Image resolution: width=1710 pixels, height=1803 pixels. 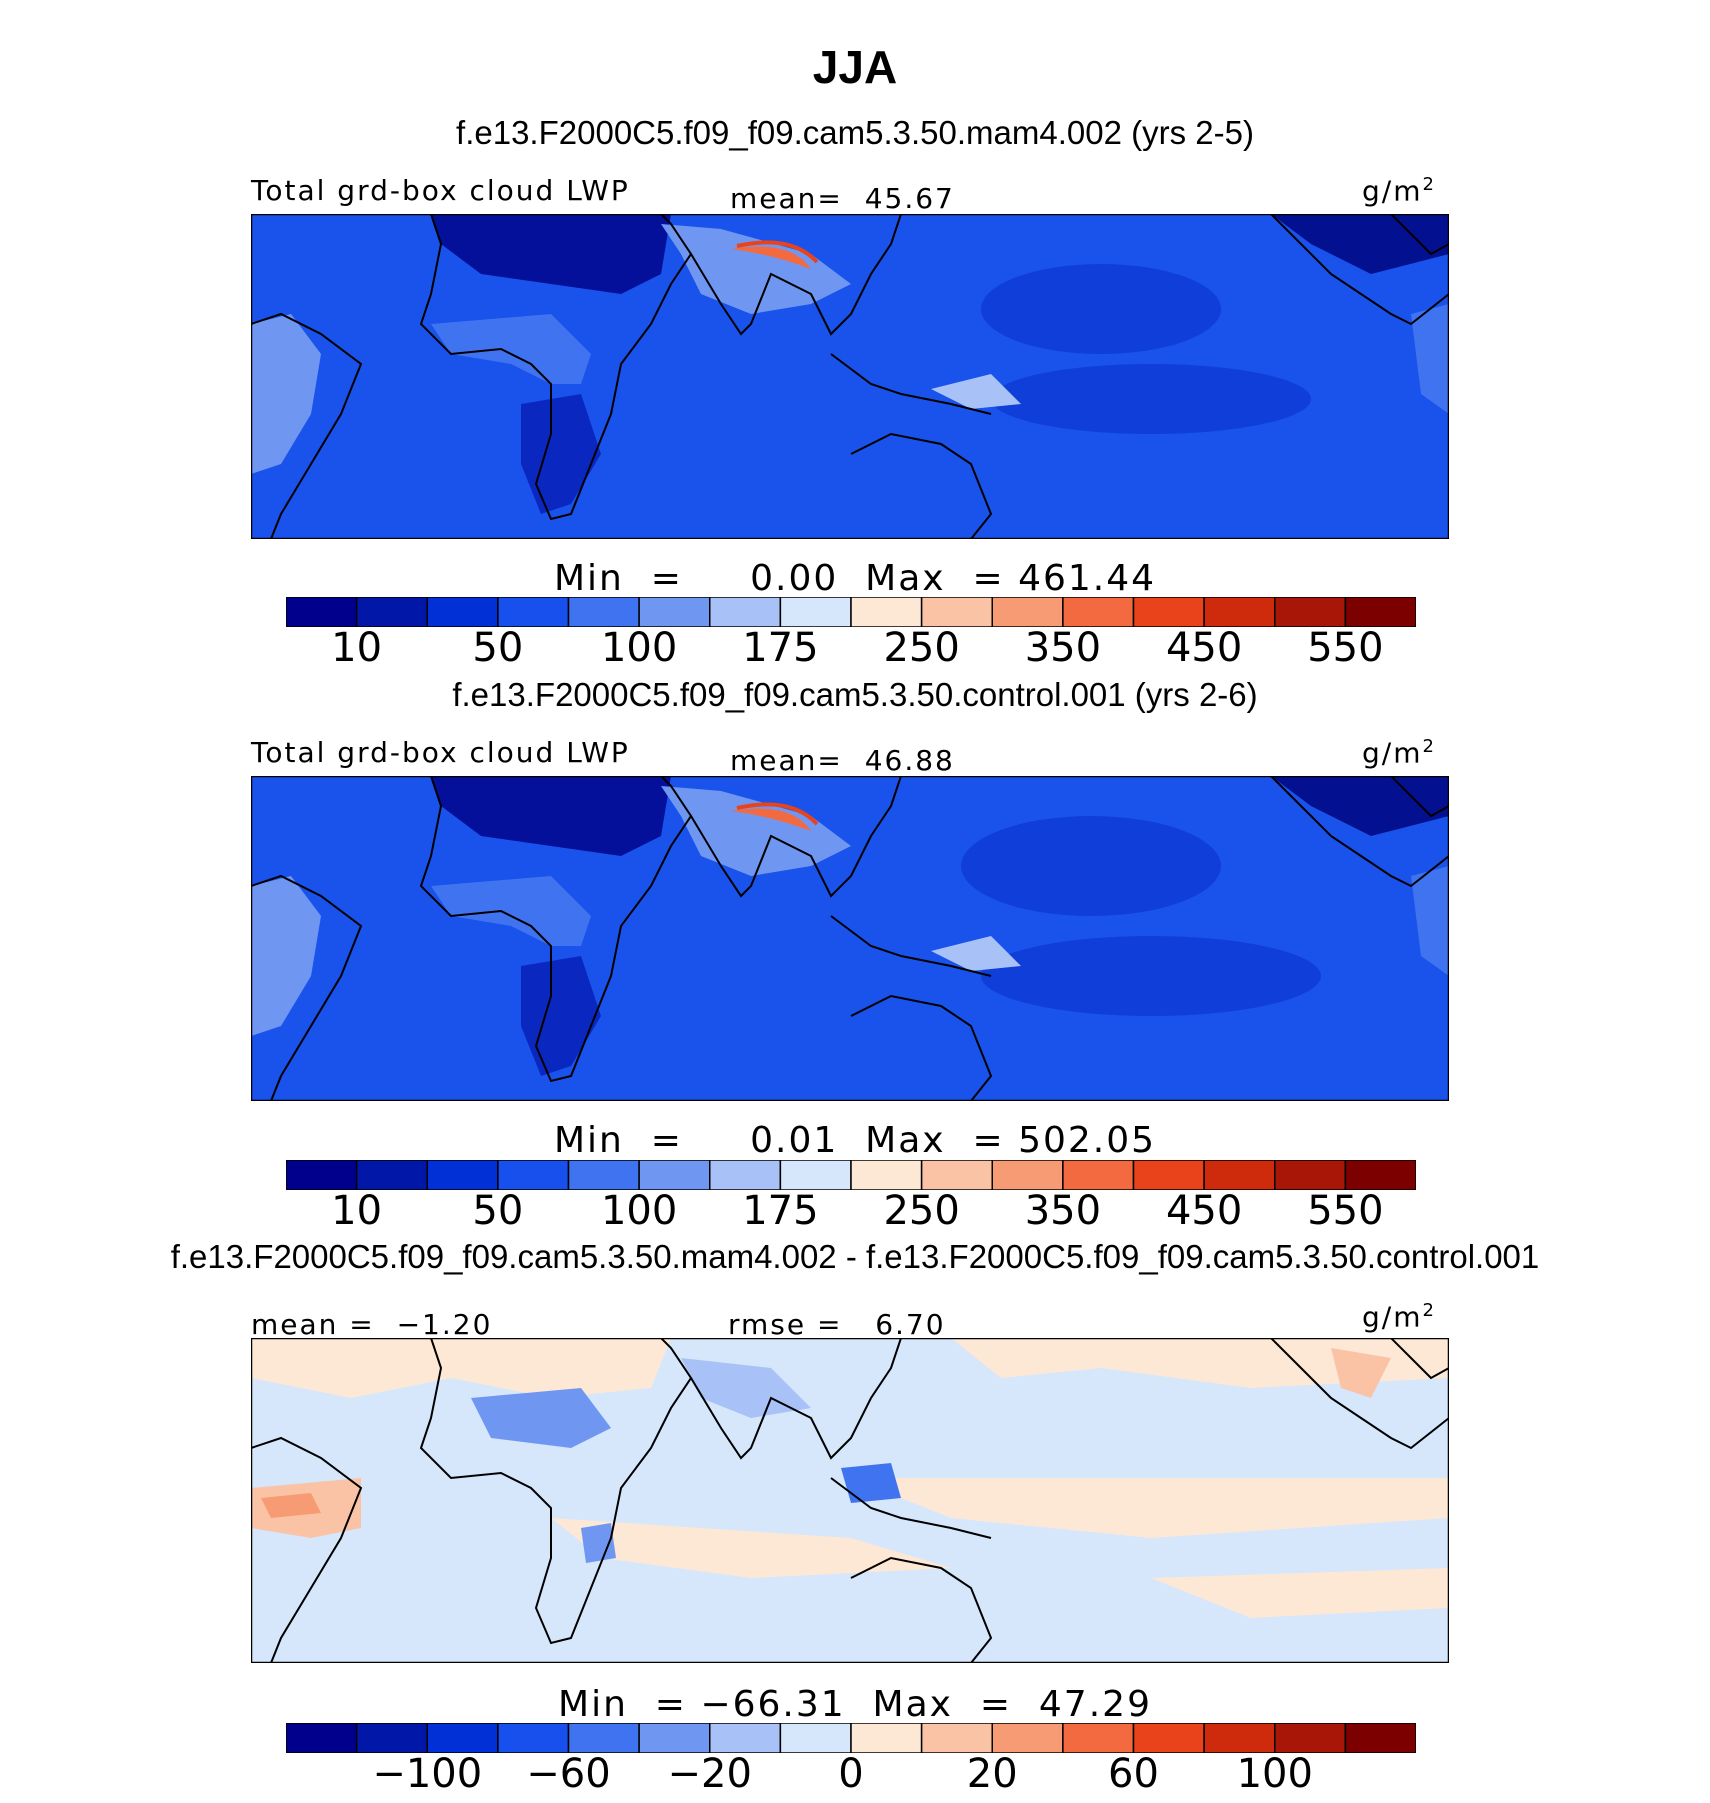 I want to click on panel1-pacific-low, so click(x=1101, y=309).